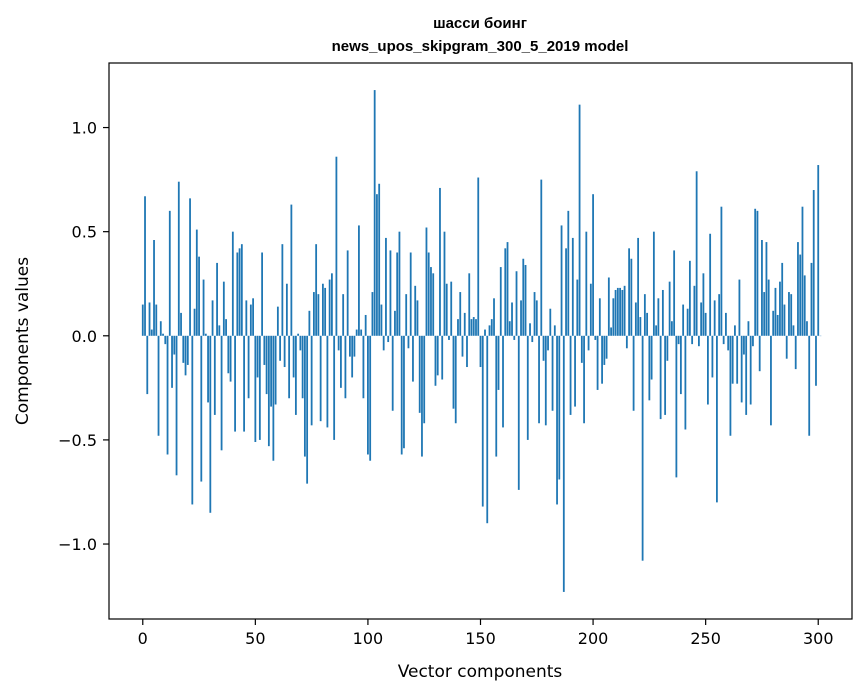  What do you see at coordinates (23, 341) in the screenshot?
I see `y-axis-label: Components values` at bounding box center [23, 341].